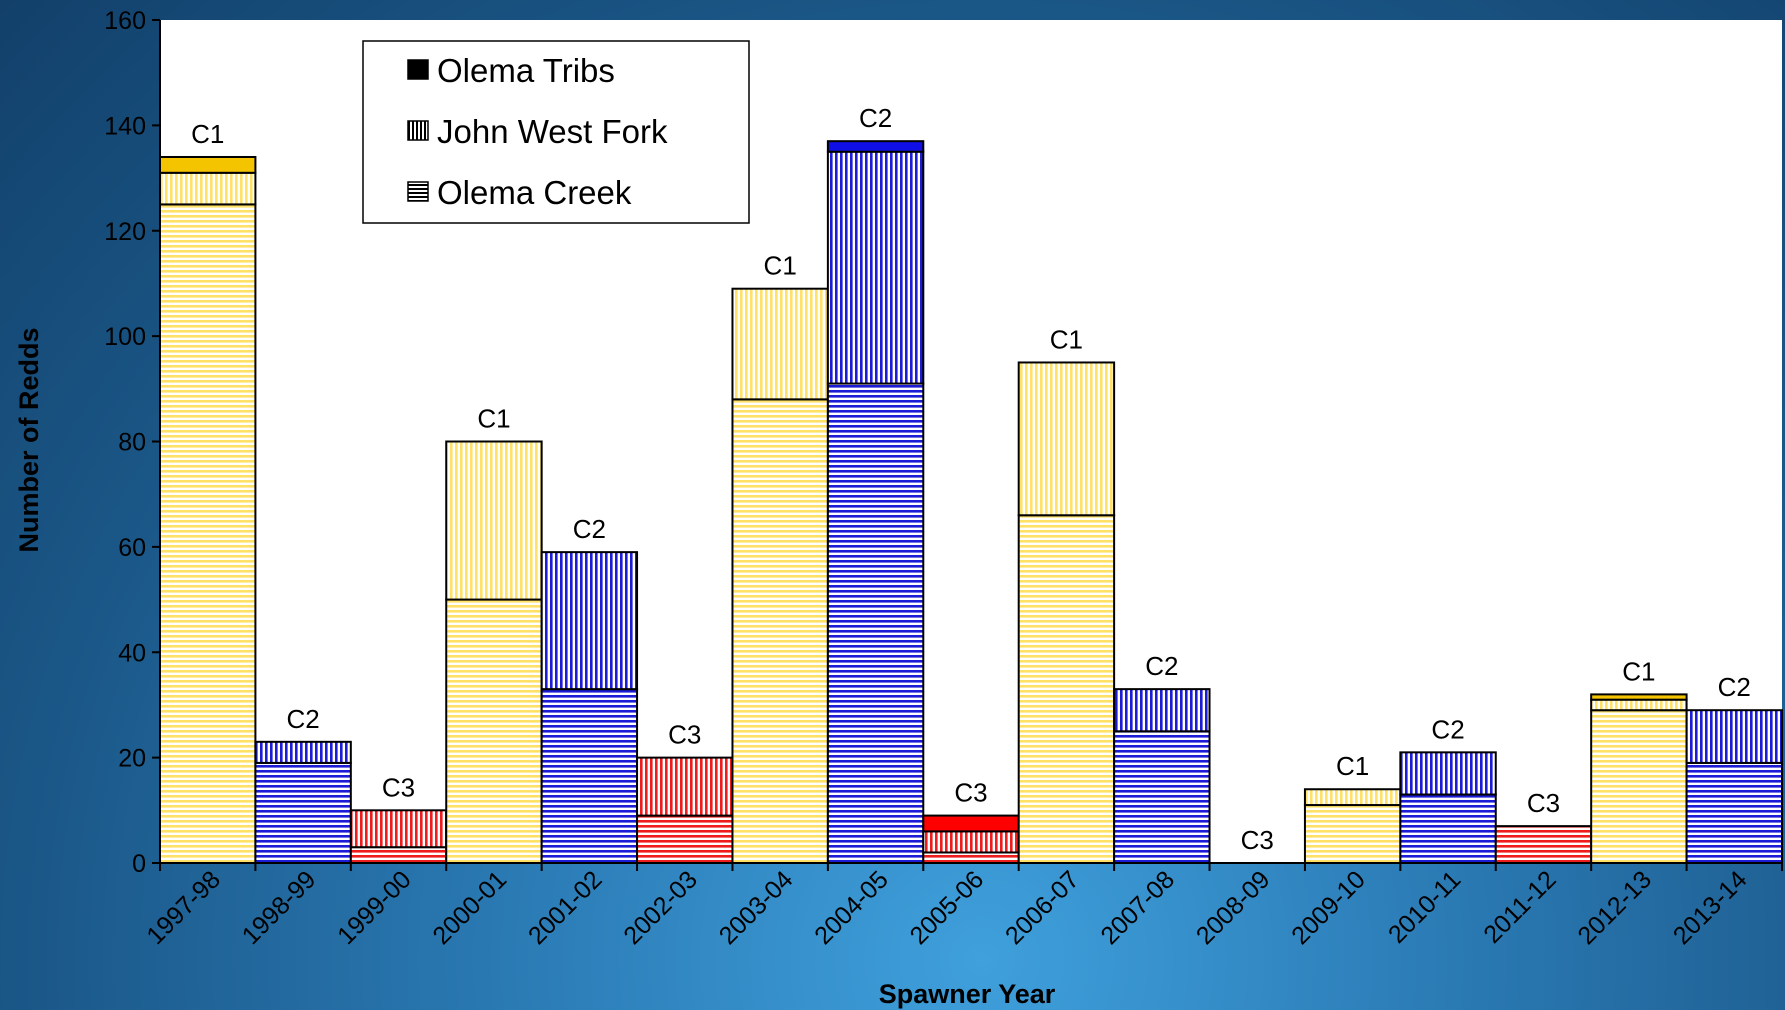 This screenshot has width=1785, height=1010. I want to click on y-tick-label: 20, so click(132, 759).